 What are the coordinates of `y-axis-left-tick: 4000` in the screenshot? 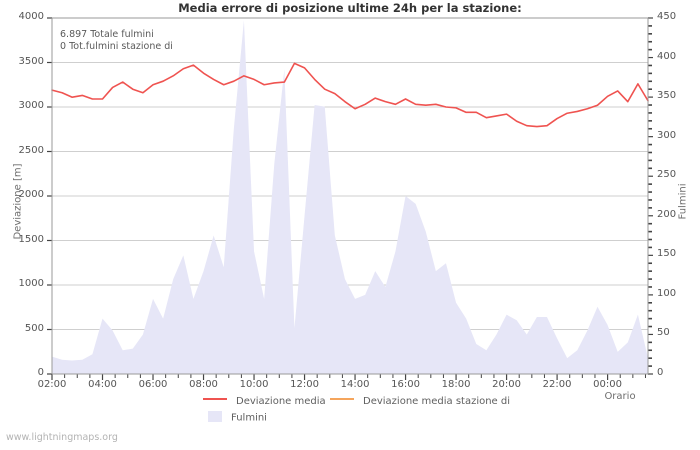 It's located at (31, 16).